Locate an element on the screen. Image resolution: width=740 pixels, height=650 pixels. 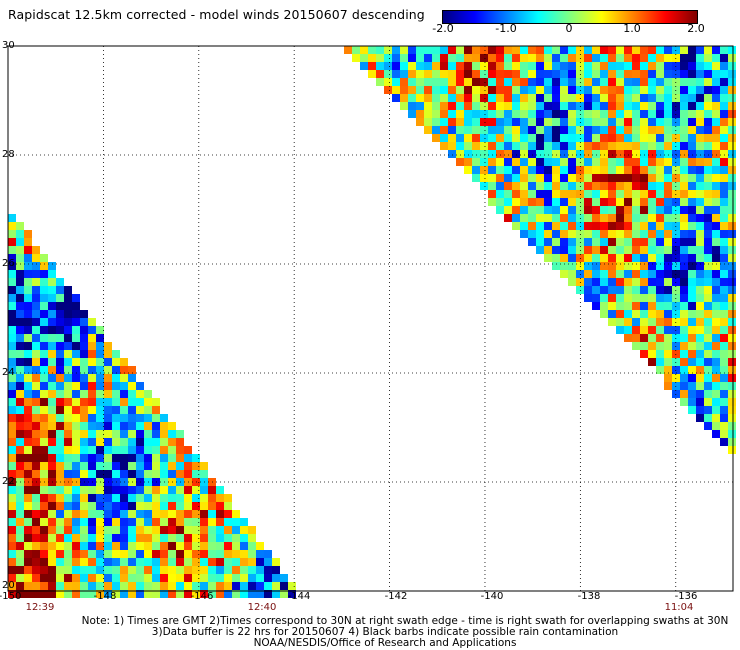
colorbar-tick-label: -2.0 is located at coordinates (443, 28).